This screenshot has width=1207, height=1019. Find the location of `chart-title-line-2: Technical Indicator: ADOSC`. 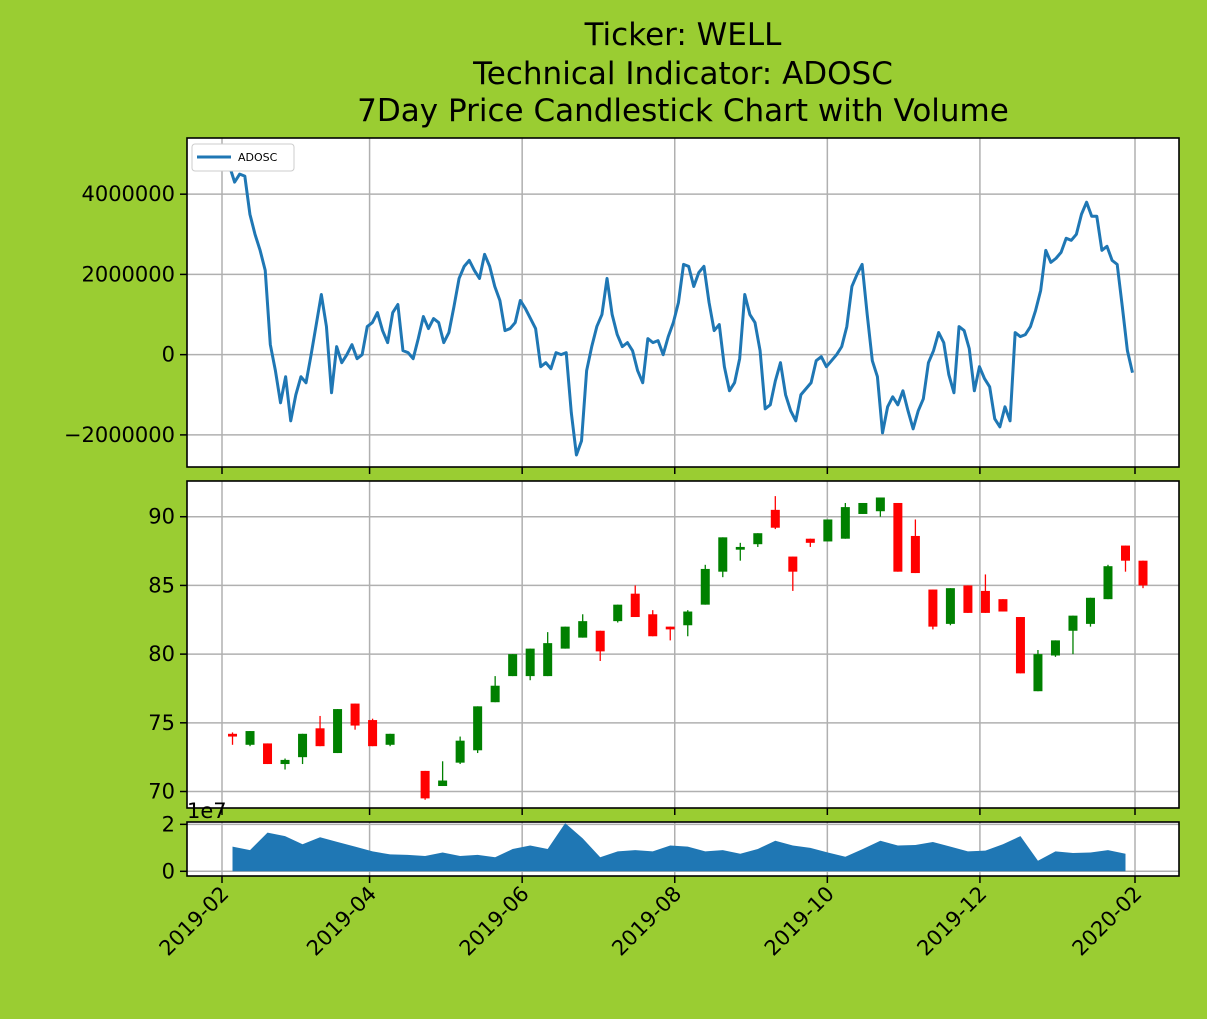

chart-title-line-2: Technical Indicator: ADOSC is located at coordinates (682, 74).